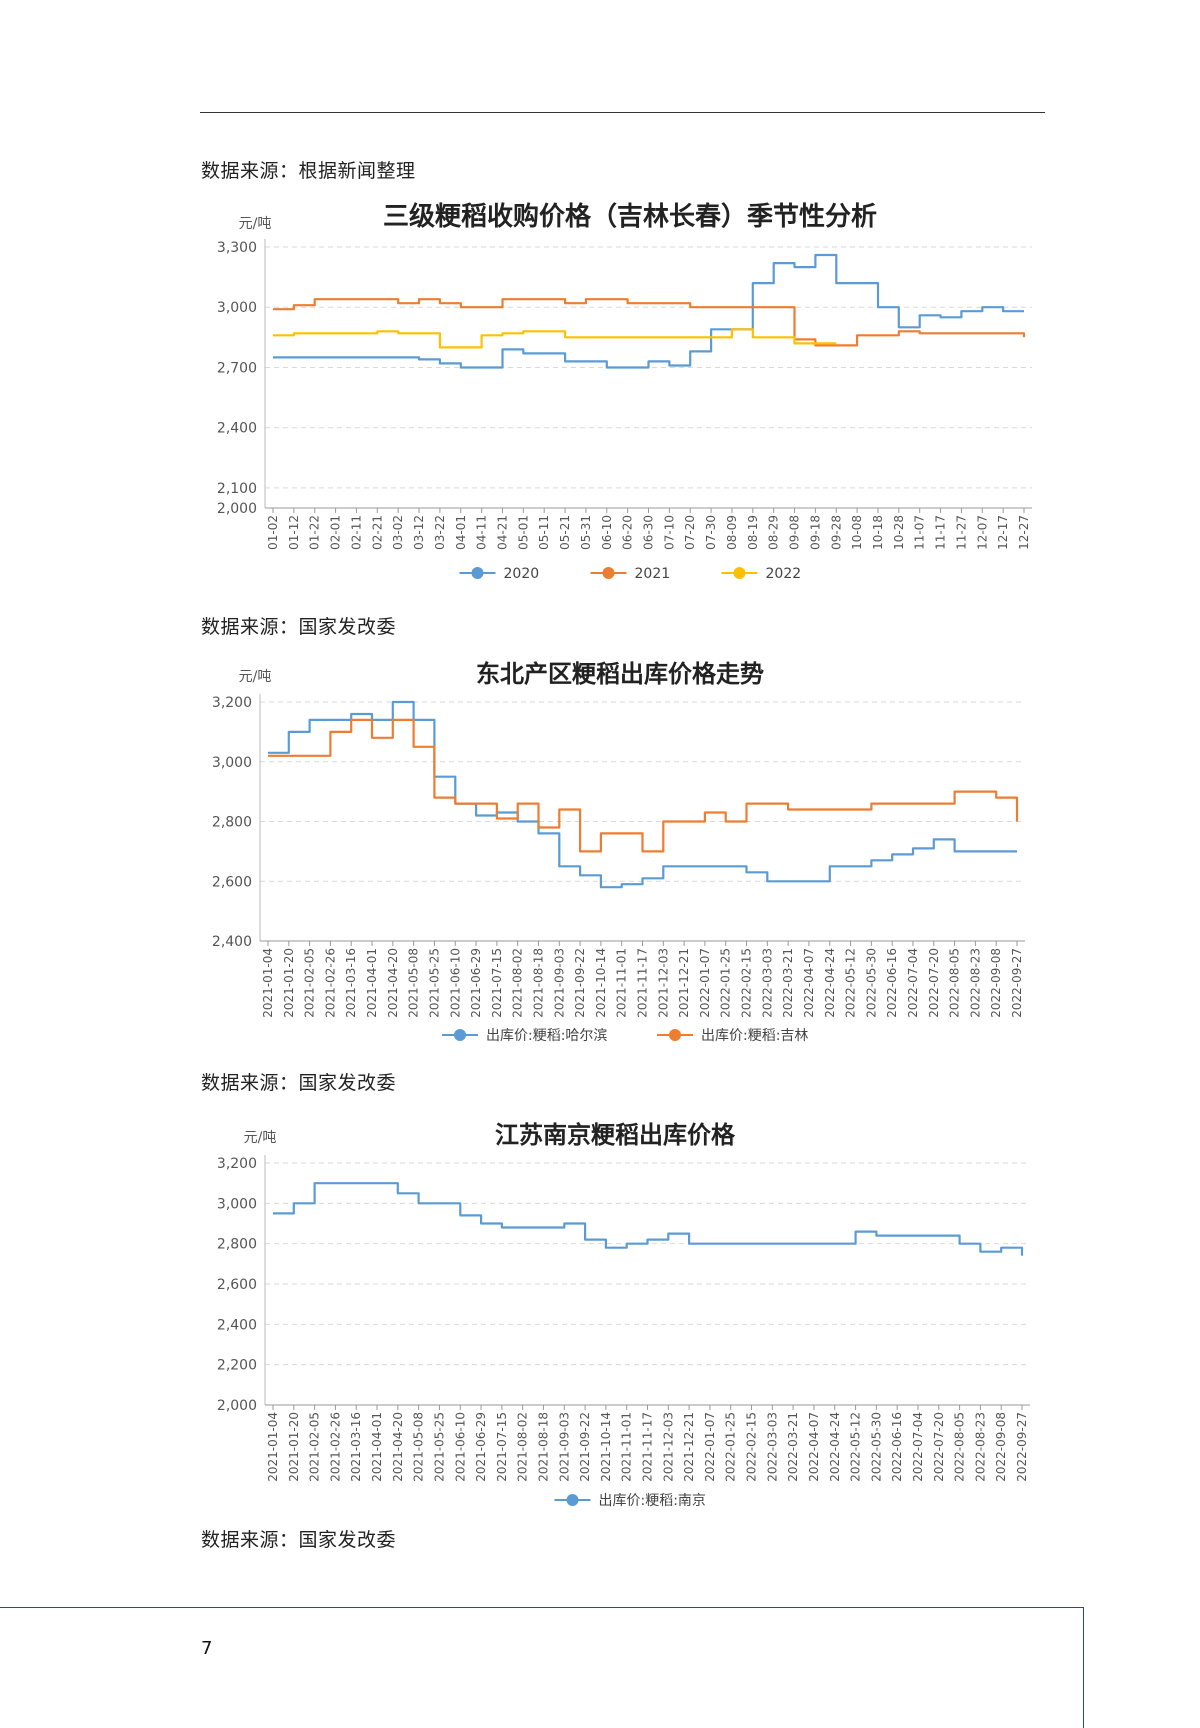 This screenshot has width=1200, height=1728. Describe the element at coordinates (237, 1164) in the screenshot. I see `y-tick-label: 3,200` at that location.